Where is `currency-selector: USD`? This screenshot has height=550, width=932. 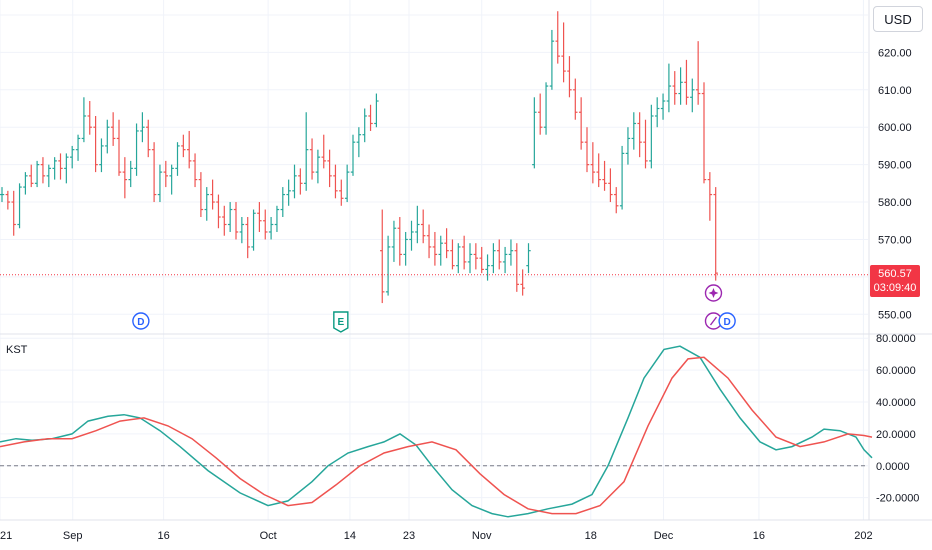
currency-selector: USD is located at coordinates (898, 19).